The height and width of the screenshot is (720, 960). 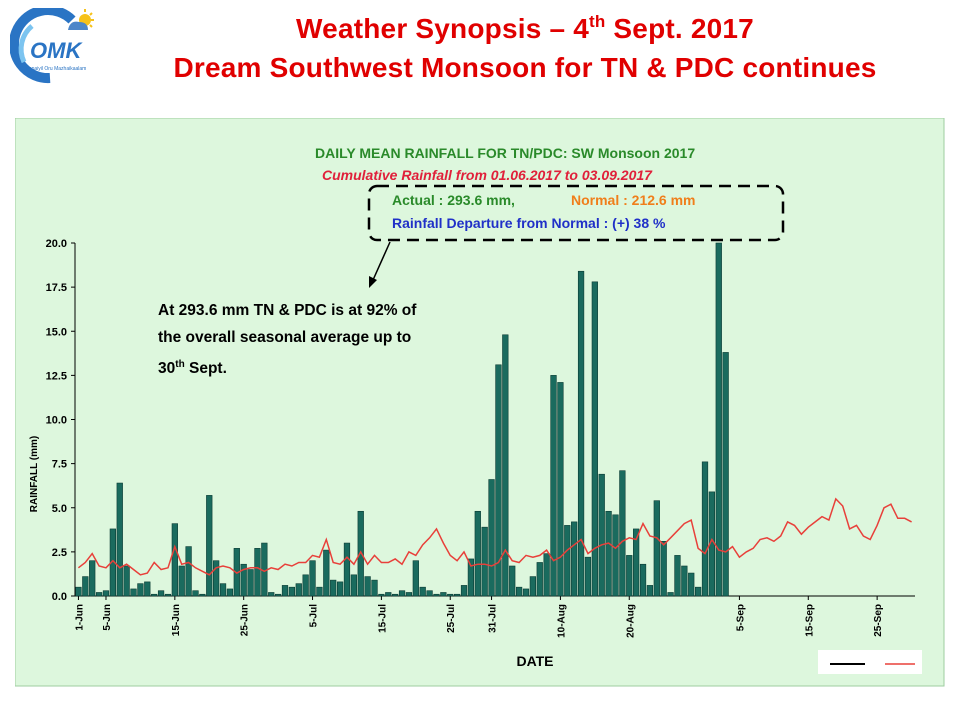 What do you see at coordinates (525, 28) in the screenshot?
I see `page-title: Weather Synopsis – 4th Sept. 2017` at bounding box center [525, 28].